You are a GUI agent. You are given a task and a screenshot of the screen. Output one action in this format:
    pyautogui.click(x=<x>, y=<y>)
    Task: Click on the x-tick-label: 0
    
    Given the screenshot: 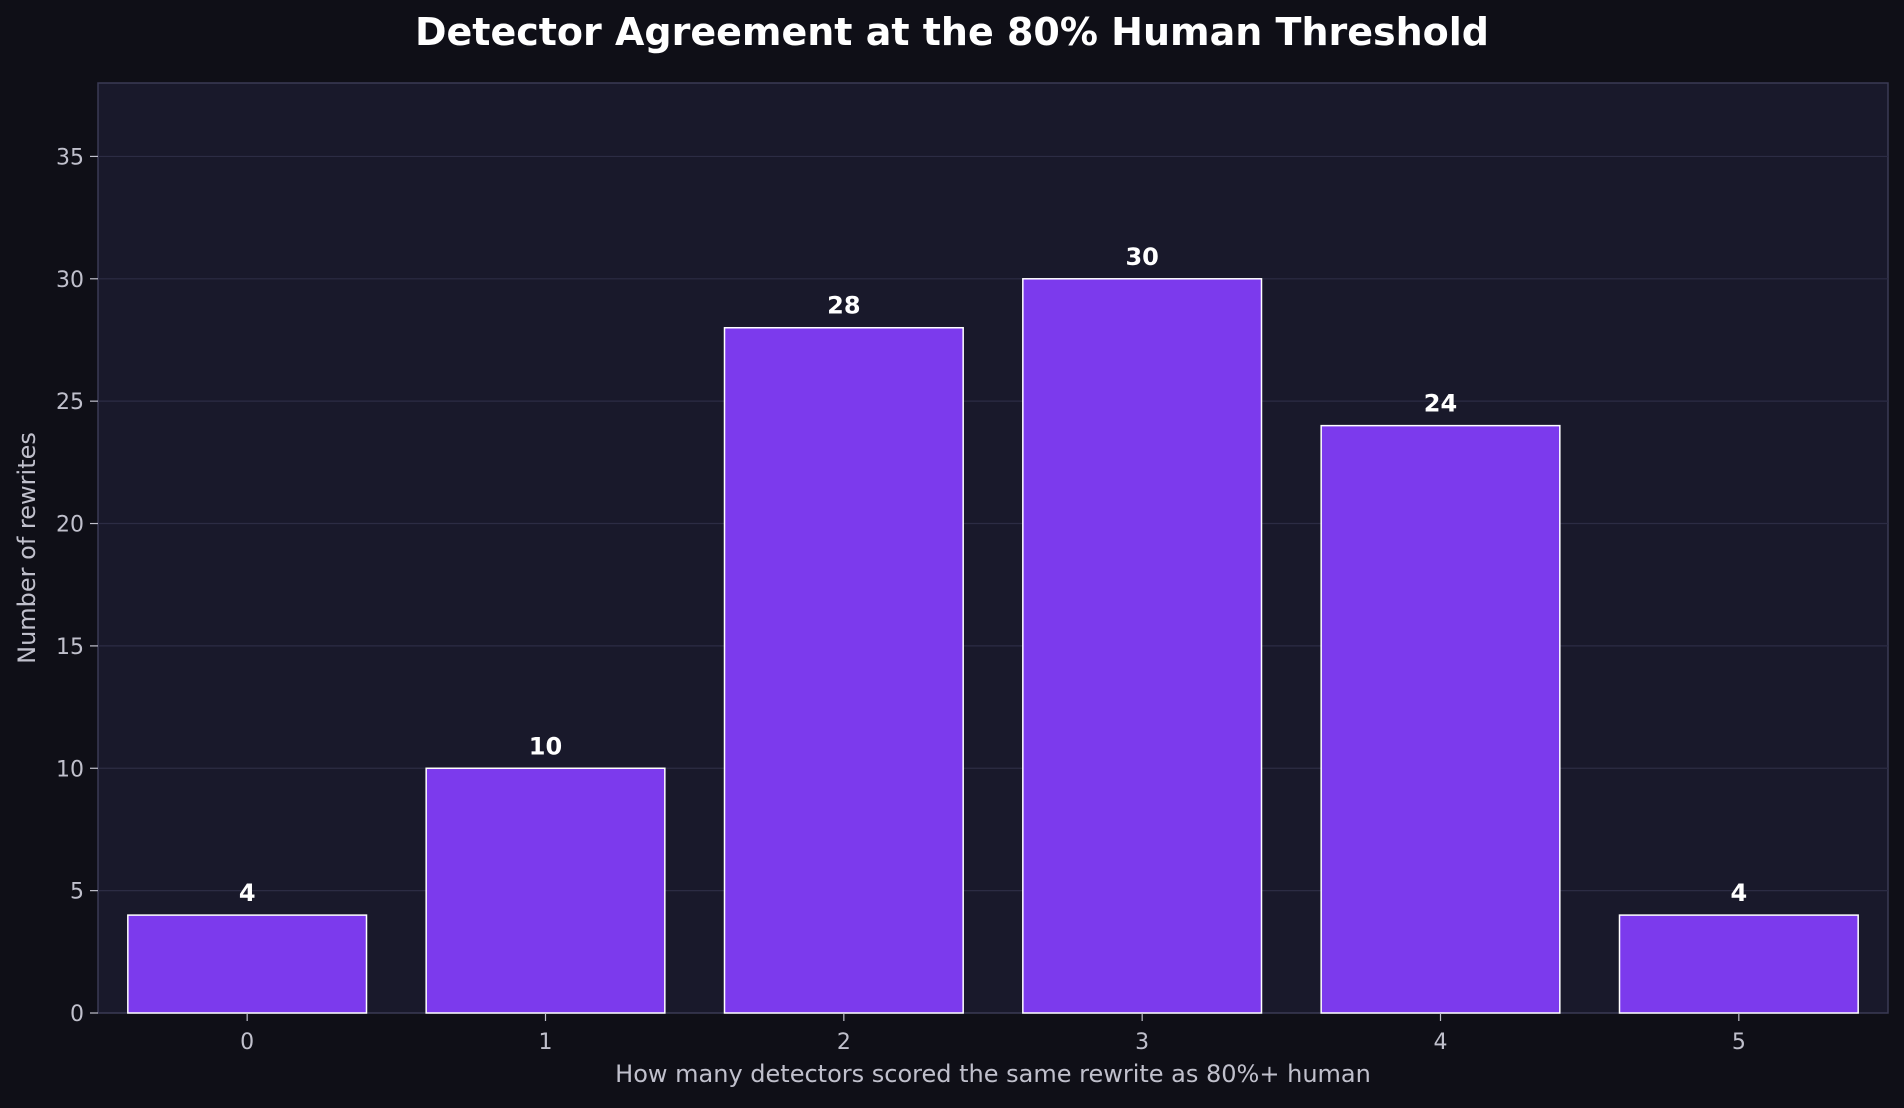 What is the action you would take?
    pyautogui.click(x=247, y=1042)
    